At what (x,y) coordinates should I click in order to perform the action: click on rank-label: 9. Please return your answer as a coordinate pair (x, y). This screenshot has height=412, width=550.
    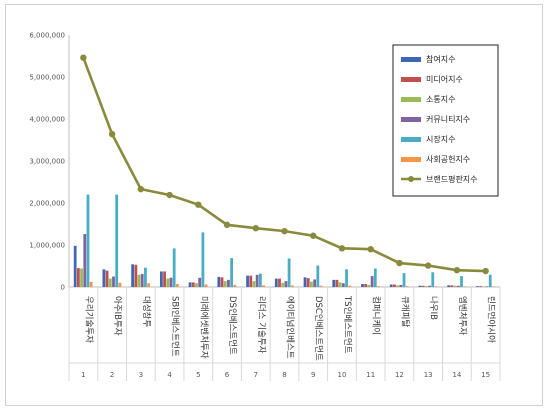
    Looking at the image, I should click on (313, 375).